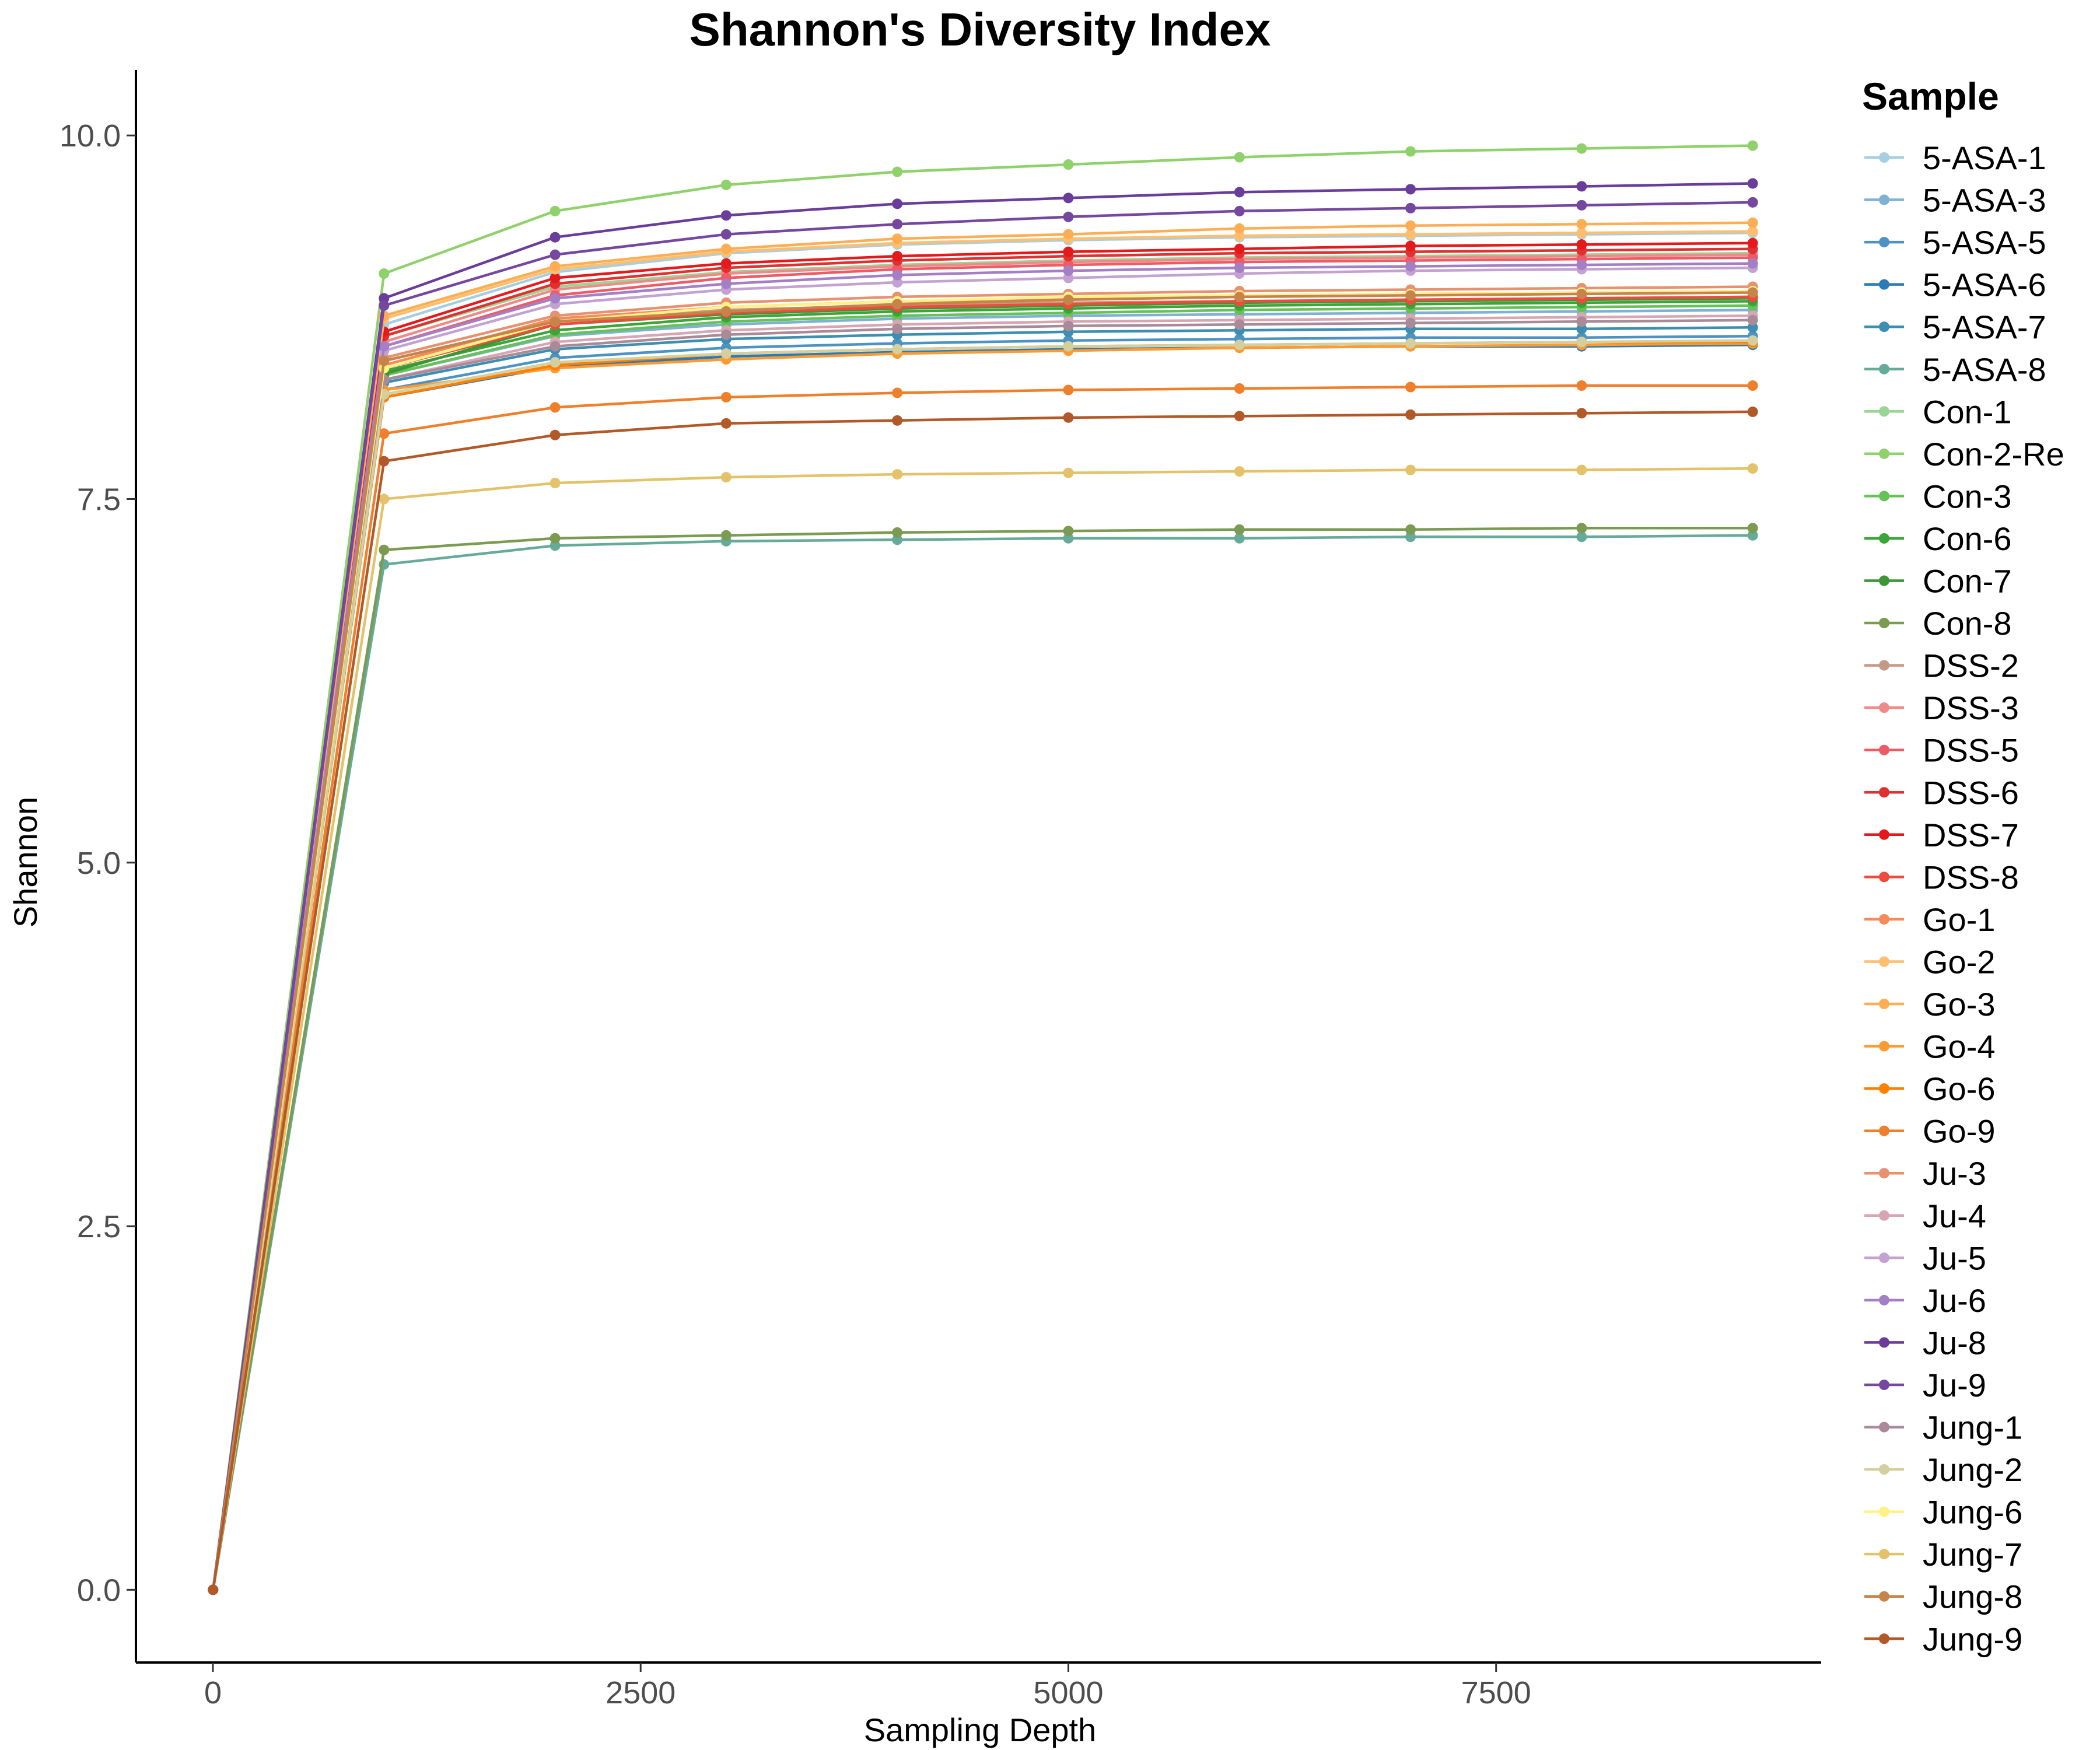 Image resolution: width=2100 pixels, height=1750 pixels. I want to click on y-tick-label: 0.0, so click(99, 1590).